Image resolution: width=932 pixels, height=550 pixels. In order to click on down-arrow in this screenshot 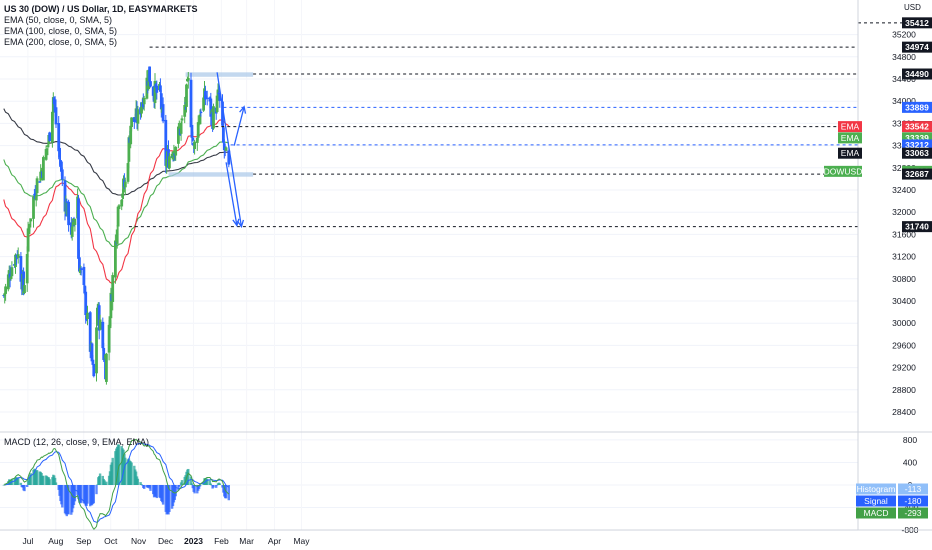, I will do `click(231, 194)`.